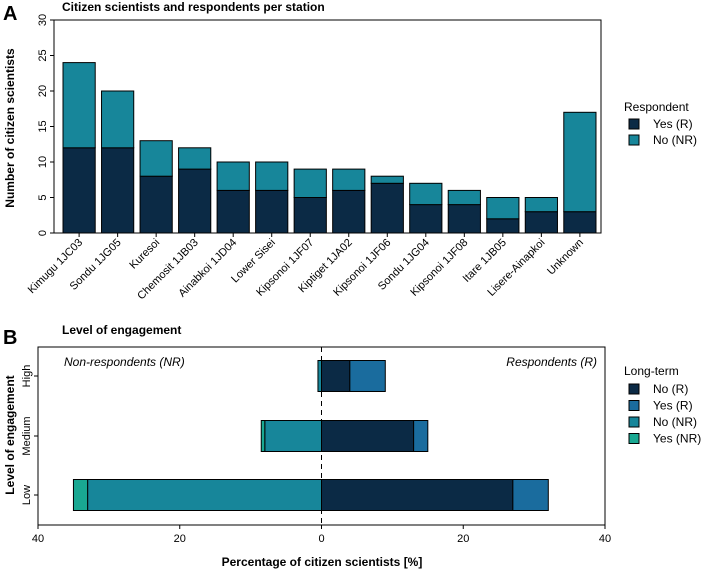  What do you see at coordinates (580, 222) in the screenshot?
I see `bar-unknown-yes-r` at bounding box center [580, 222].